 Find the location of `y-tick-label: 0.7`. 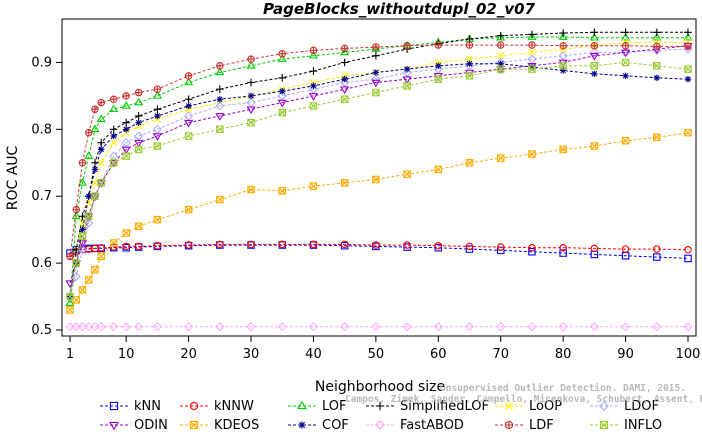

y-tick-label: 0.7 is located at coordinates (41, 196).